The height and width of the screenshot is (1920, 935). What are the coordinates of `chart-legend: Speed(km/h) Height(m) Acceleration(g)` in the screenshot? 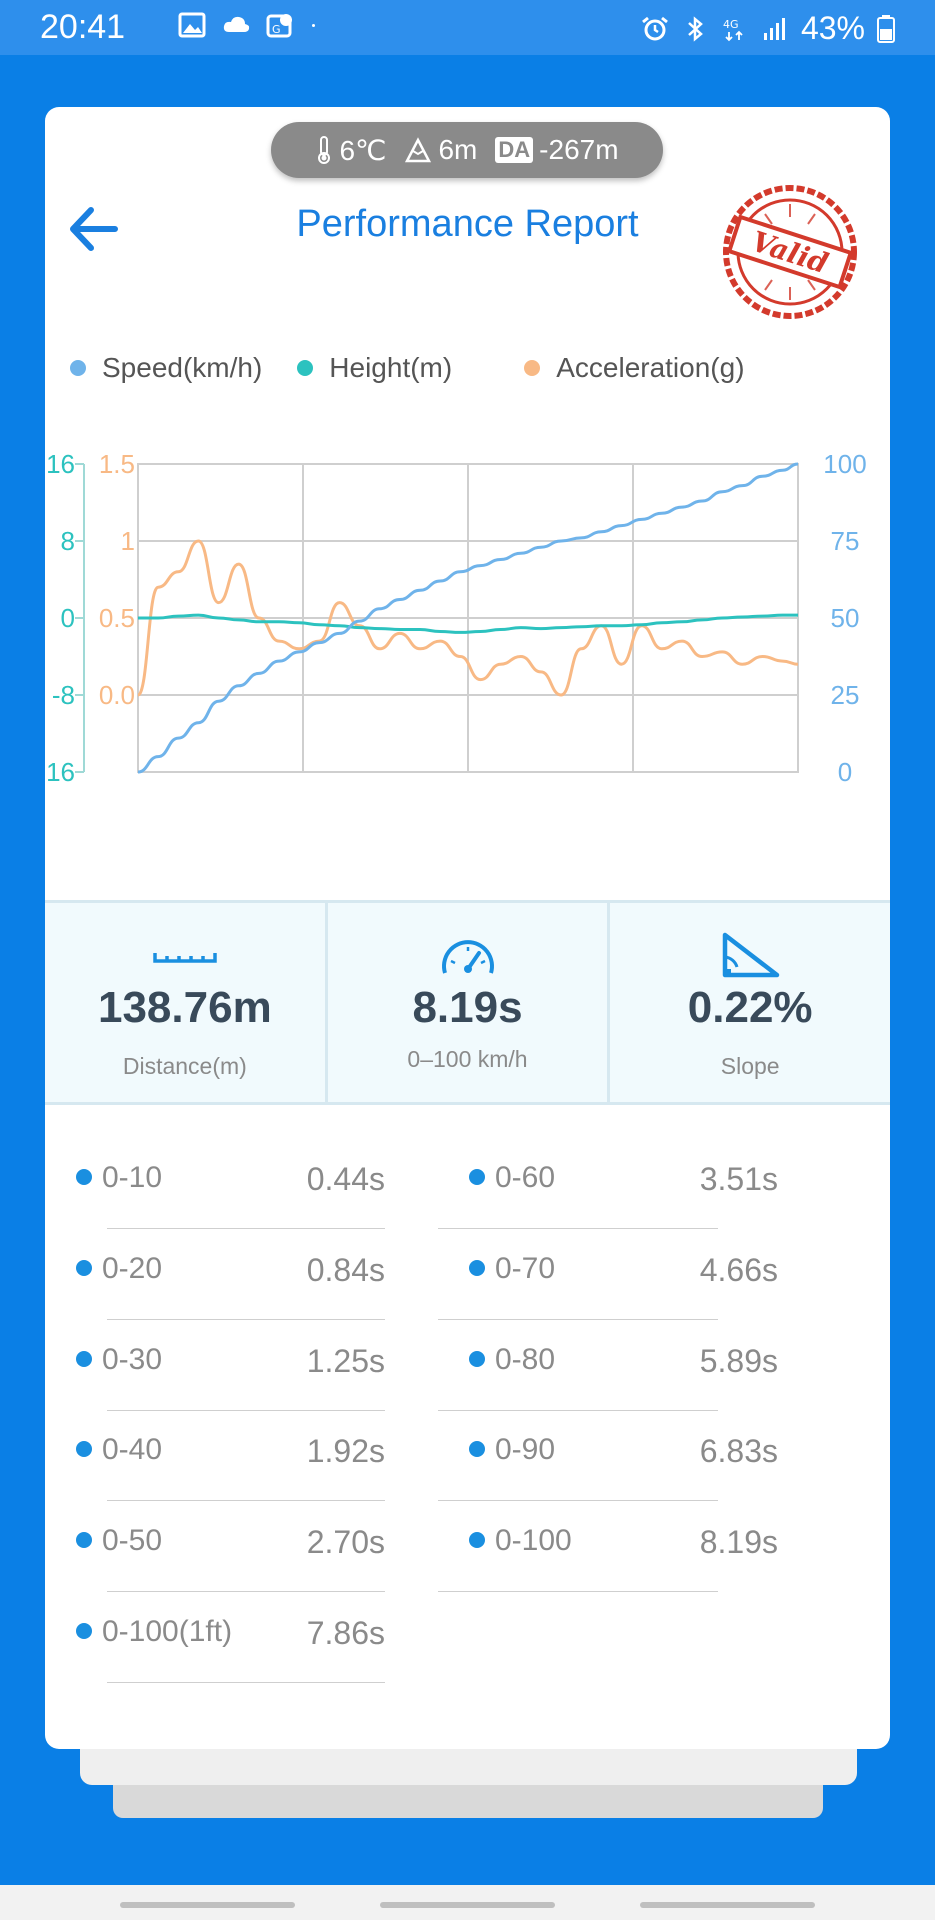 It's located at (407, 368).